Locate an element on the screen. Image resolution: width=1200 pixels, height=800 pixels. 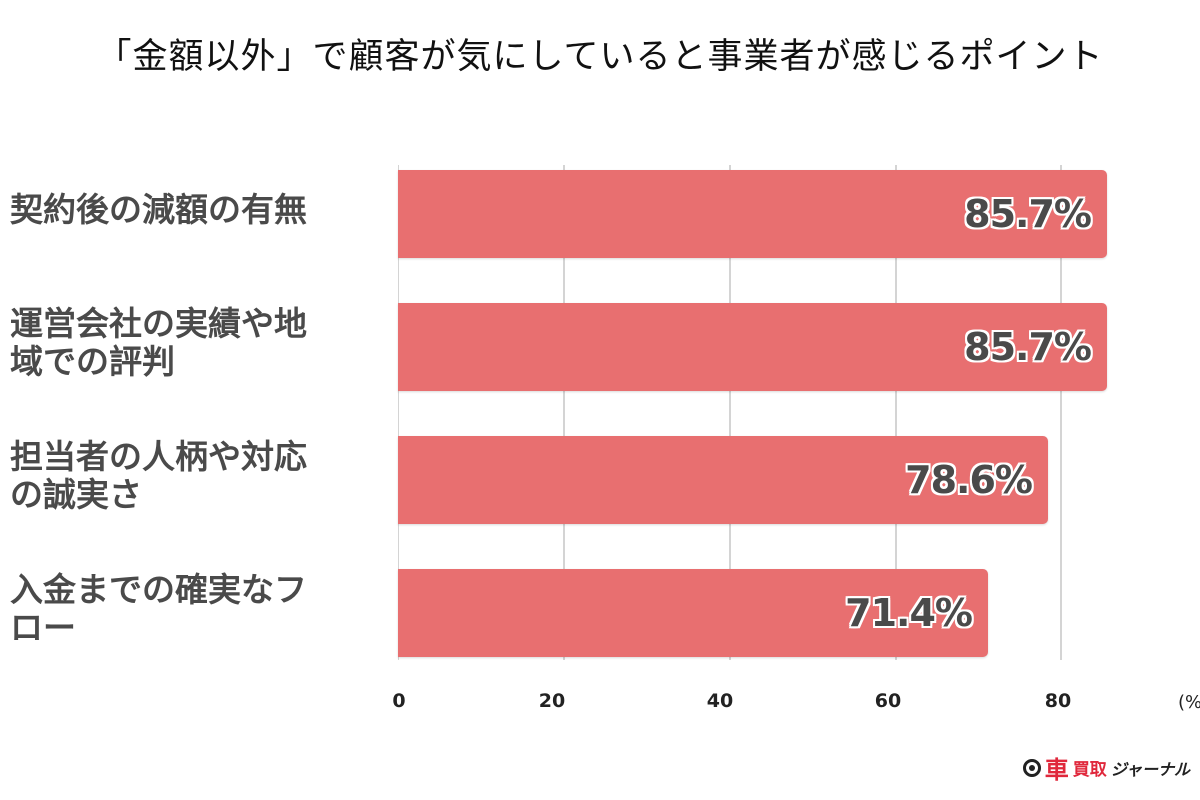
category-label: 運営会社の実績や地 域での評判 is located at coordinates (190, 343).